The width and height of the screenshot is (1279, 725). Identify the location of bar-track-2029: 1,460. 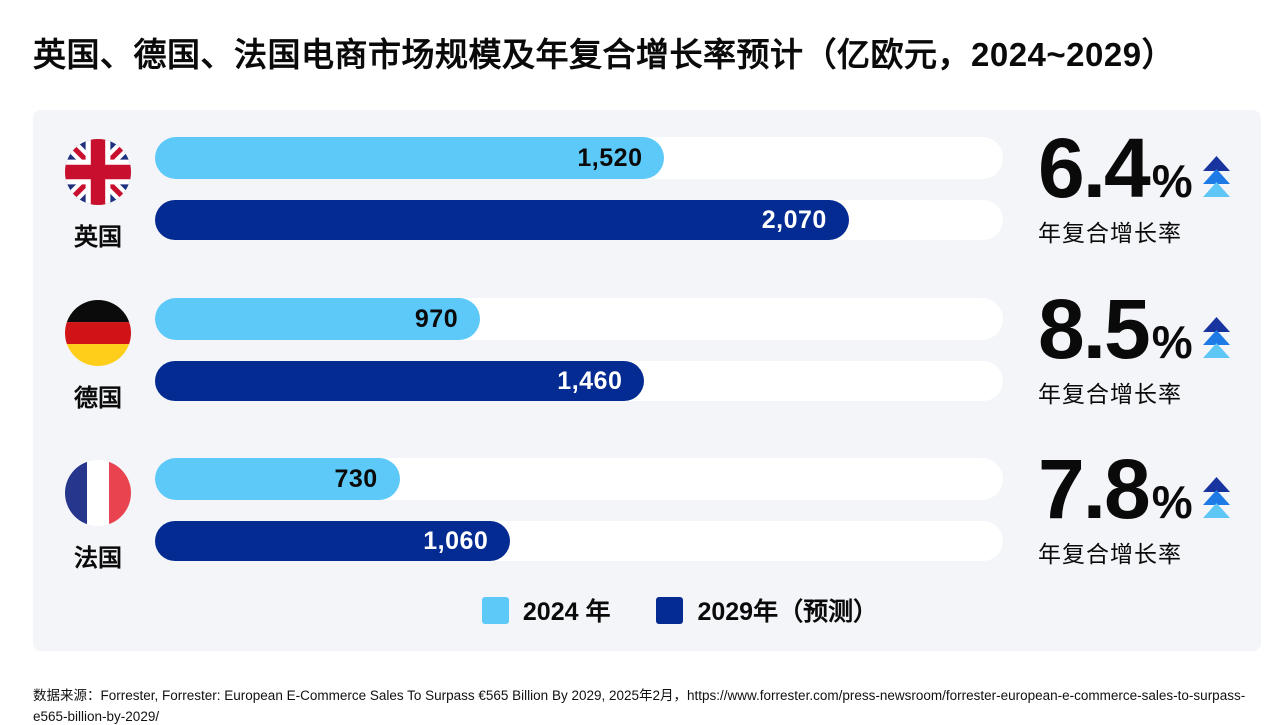
(579, 381).